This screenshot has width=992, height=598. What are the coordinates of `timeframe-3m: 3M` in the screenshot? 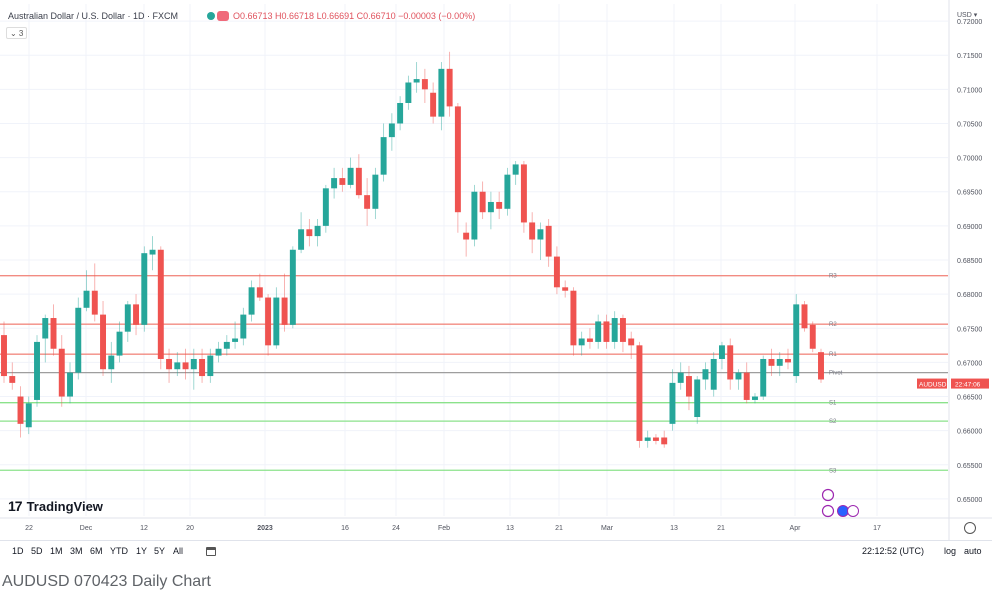 It's located at (76, 551).